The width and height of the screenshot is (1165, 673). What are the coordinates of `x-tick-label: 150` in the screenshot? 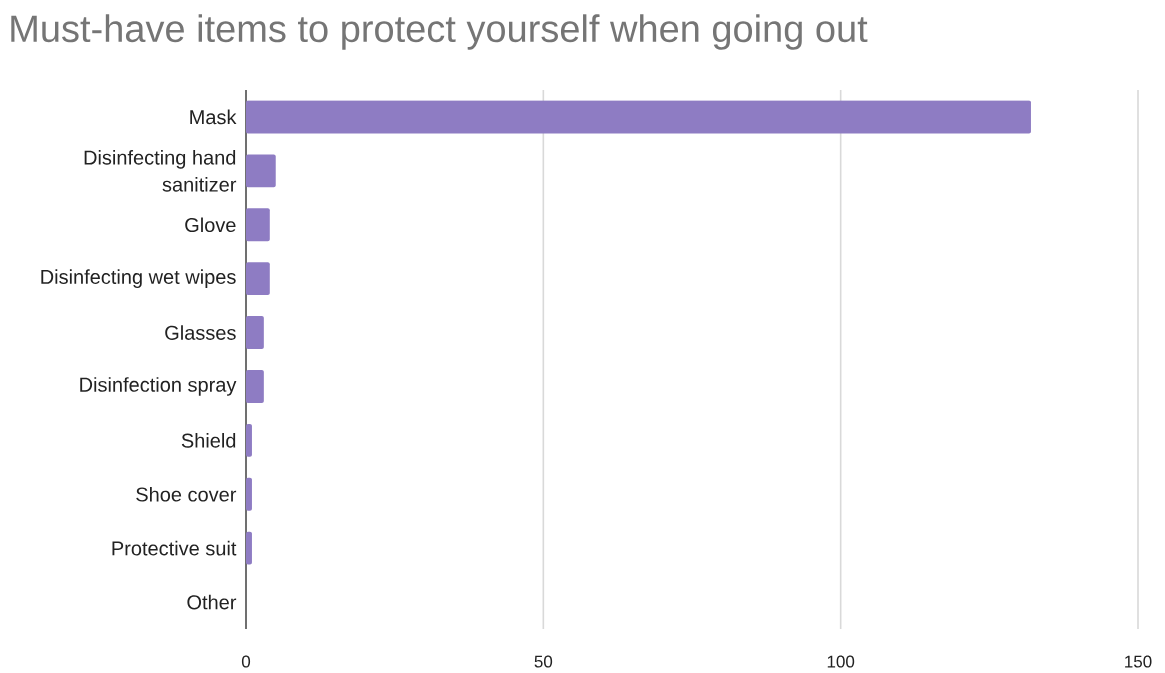 It's located at (1138, 661).